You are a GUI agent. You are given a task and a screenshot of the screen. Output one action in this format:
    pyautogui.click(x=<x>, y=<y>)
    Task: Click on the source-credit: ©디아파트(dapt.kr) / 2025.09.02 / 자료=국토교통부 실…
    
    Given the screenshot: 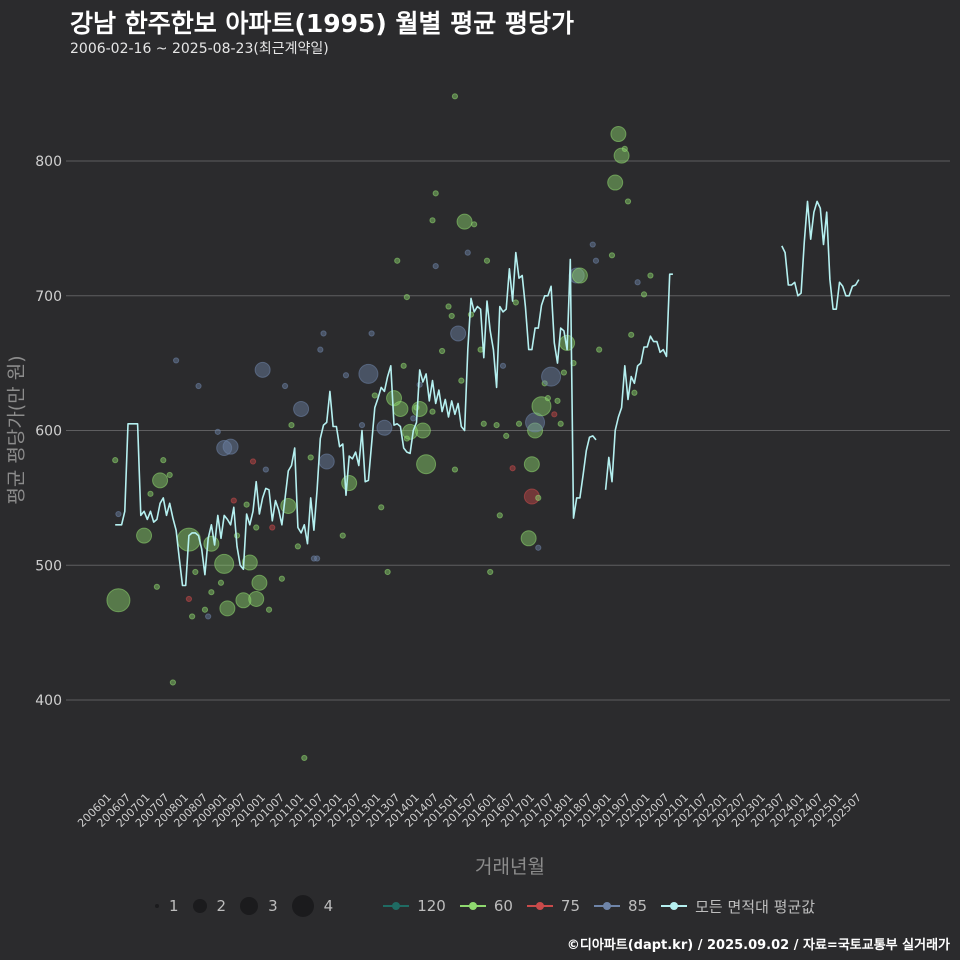 What is the action you would take?
    pyautogui.click(x=758, y=945)
    